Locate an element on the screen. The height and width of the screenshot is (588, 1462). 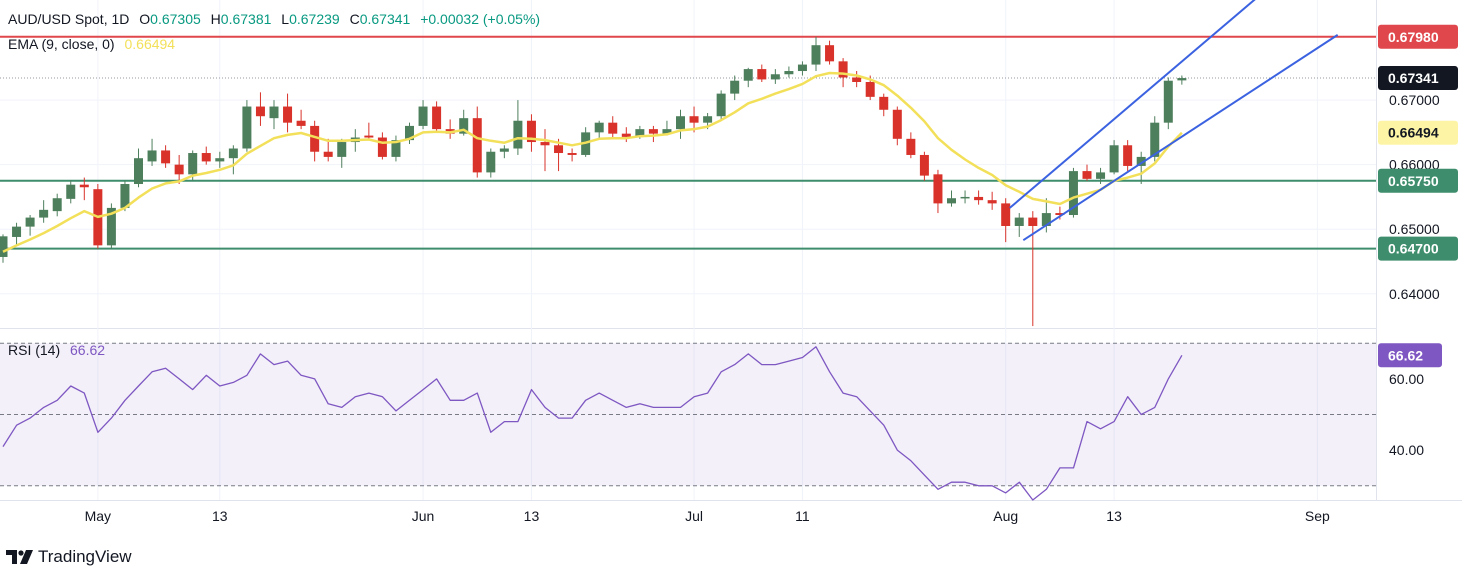
time-tick-label-0: May is located at coordinates (98, 516).